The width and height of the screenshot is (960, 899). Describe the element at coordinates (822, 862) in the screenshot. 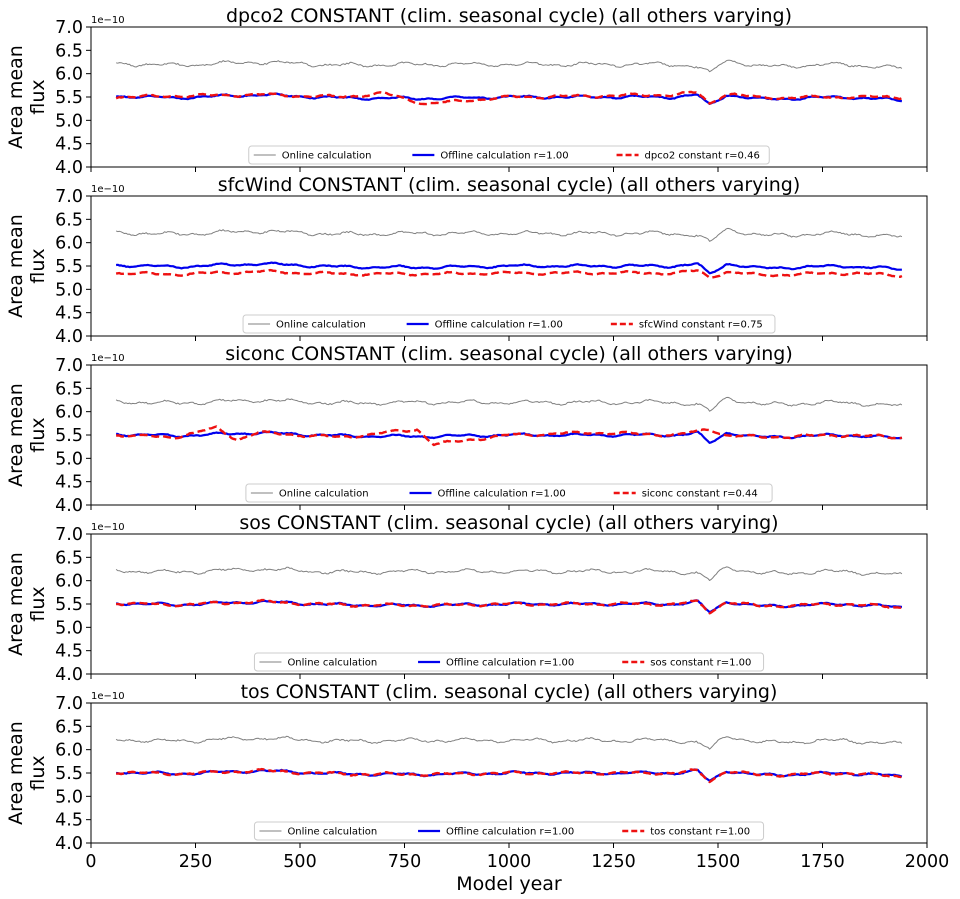

I see `x-tick-label: 1750` at that location.